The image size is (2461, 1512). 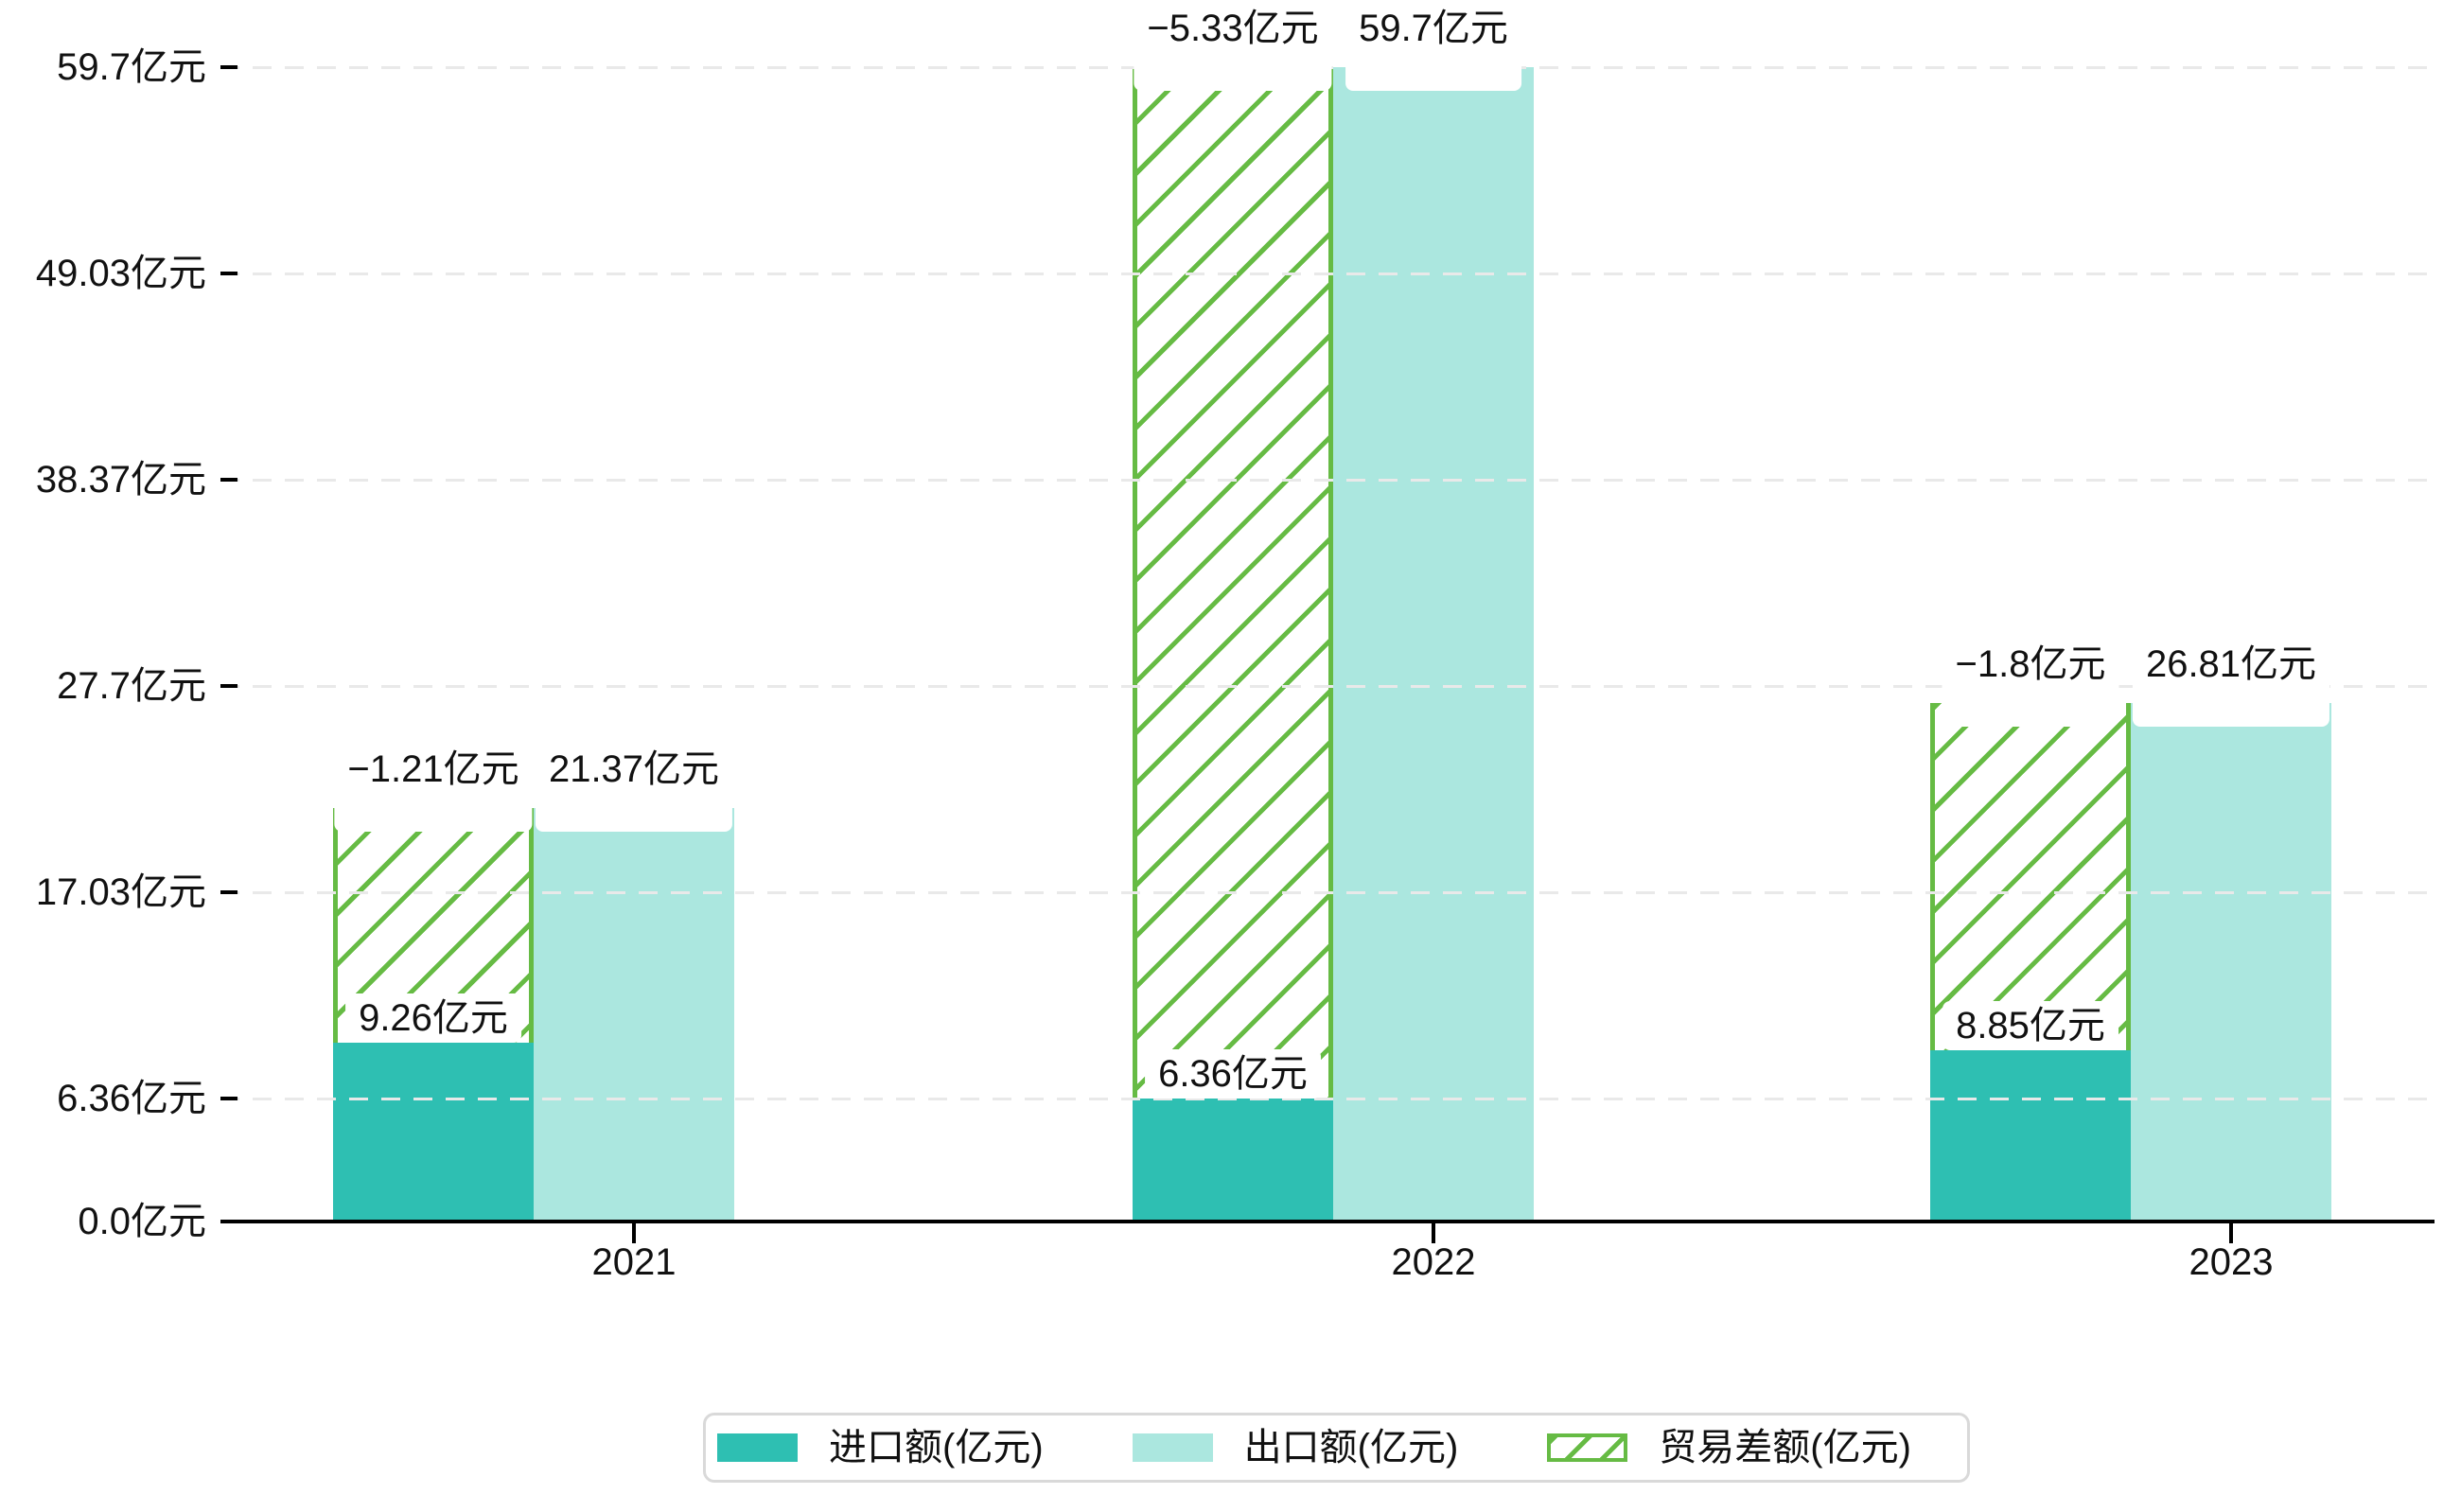 I want to click on x-axis-line, so click(x=1327, y=1221).